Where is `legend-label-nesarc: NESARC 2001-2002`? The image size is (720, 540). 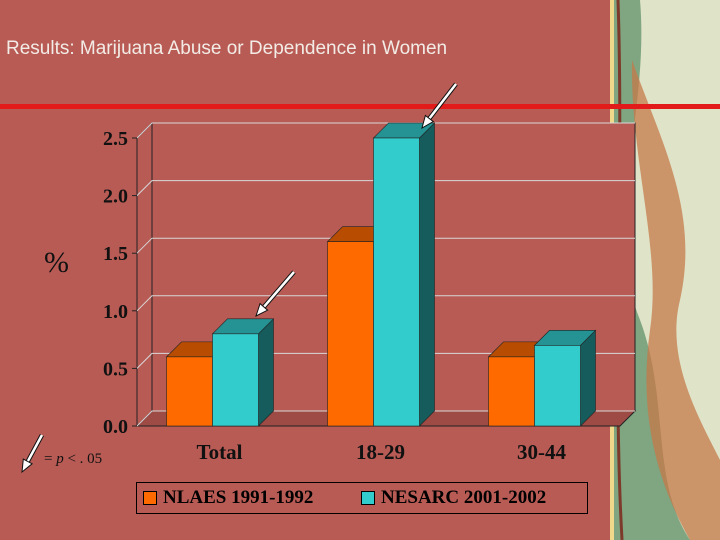 legend-label-nesarc: NESARC 2001-2002 is located at coordinates (464, 497).